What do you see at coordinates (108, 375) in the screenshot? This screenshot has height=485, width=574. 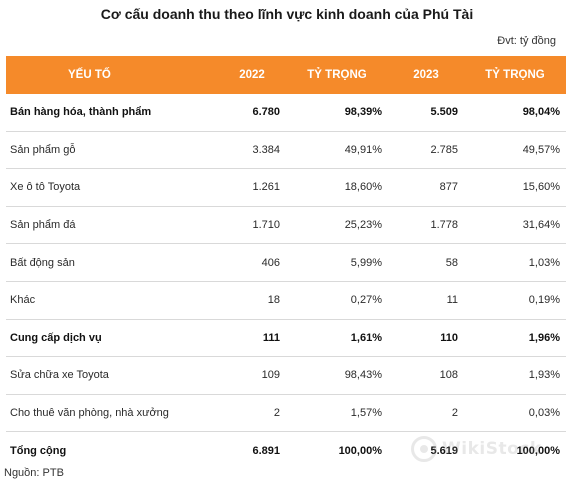 I see `row-label: Sửa chữa xe Toyota` at bounding box center [108, 375].